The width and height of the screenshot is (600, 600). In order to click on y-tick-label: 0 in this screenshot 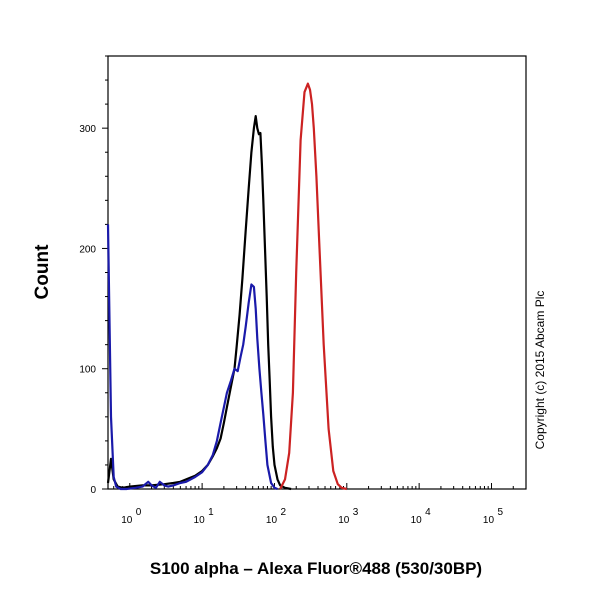, I will do `click(93, 490)`.